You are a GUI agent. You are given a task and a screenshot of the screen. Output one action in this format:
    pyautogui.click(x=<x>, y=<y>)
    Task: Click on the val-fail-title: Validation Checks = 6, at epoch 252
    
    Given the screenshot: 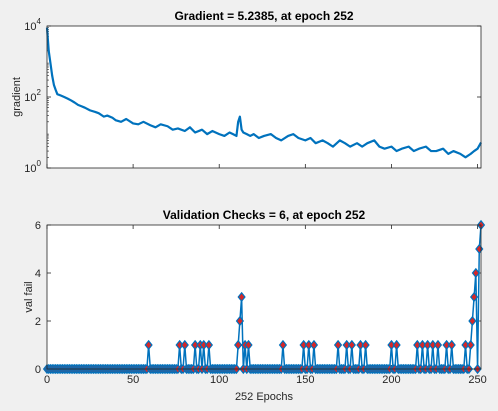 What is the action you would take?
    pyautogui.click(x=264, y=215)
    